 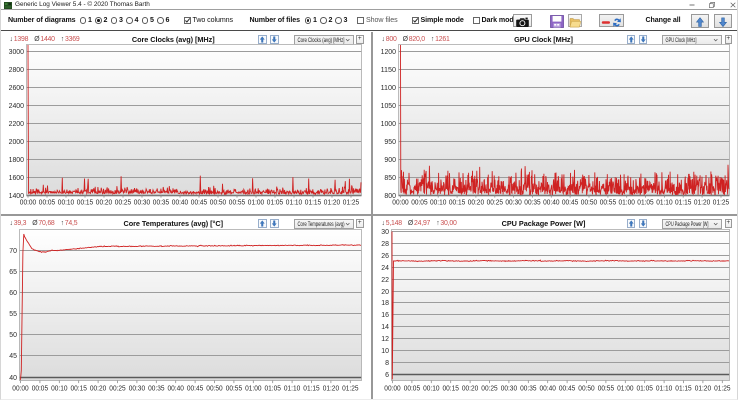 What do you see at coordinates (687, 225) in the screenshot?
I see `svg-text: CPU Package Power [W]` at bounding box center [687, 225].